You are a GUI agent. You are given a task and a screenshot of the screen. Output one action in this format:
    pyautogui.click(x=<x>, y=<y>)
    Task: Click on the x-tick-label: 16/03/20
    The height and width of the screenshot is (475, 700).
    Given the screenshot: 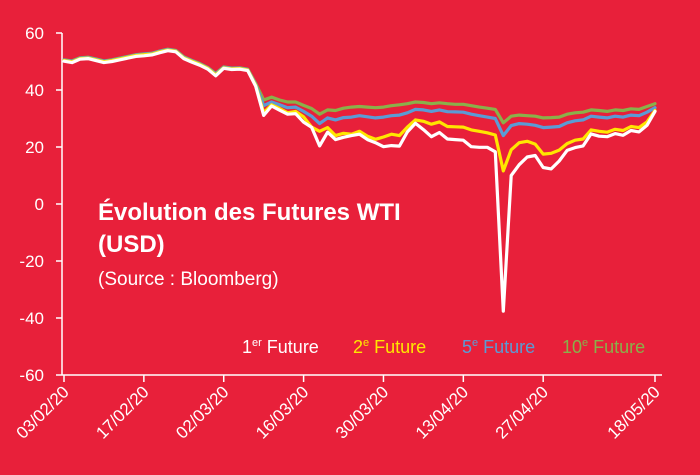 What is the action you would take?
    pyautogui.click(x=282, y=412)
    